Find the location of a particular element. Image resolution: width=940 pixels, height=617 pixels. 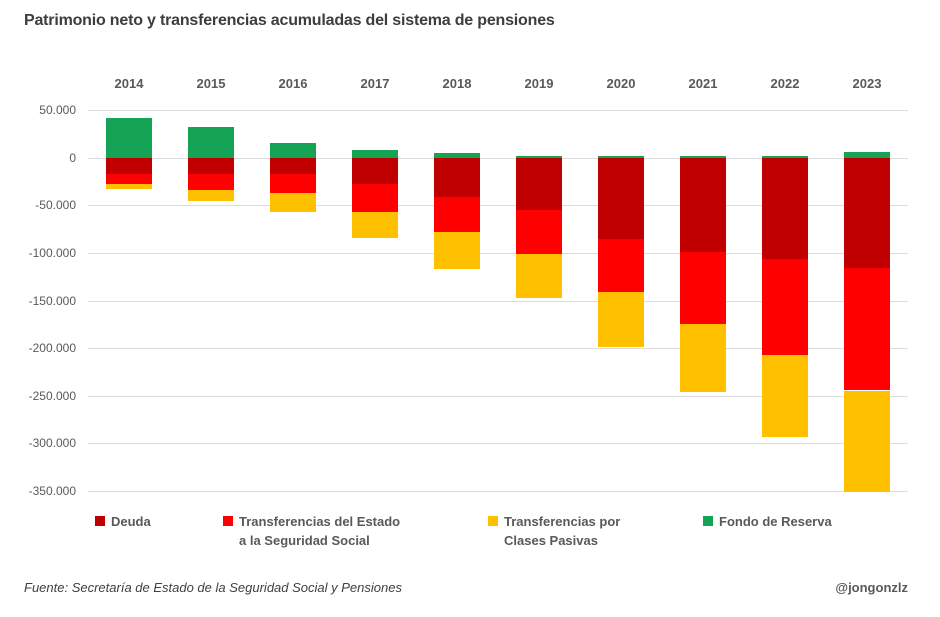

bar-segment-transferencias_estado-2018 is located at coordinates (457, 214).